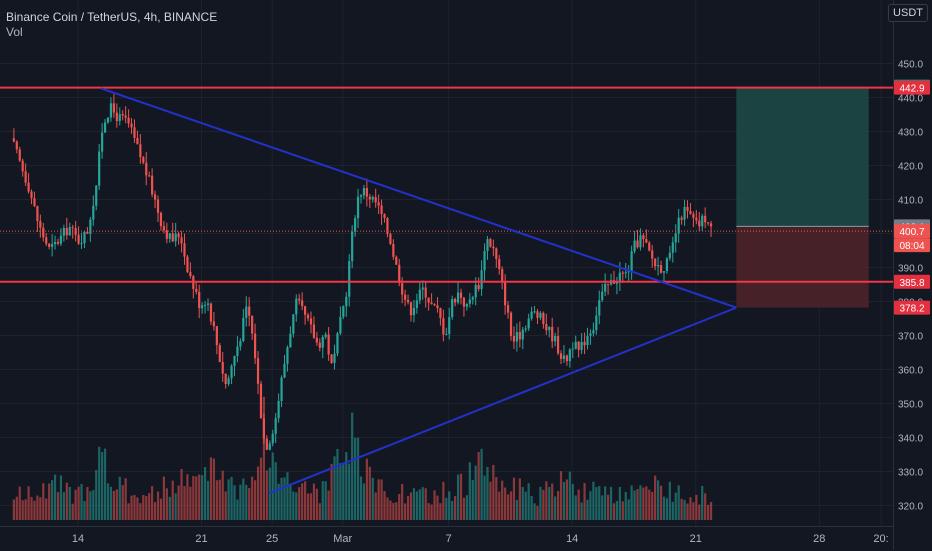 Image resolution: width=932 pixels, height=551 pixels. I want to click on symbol-legend: Binance Coin / TetherUS, 4h, BINANCE, so click(112, 17).